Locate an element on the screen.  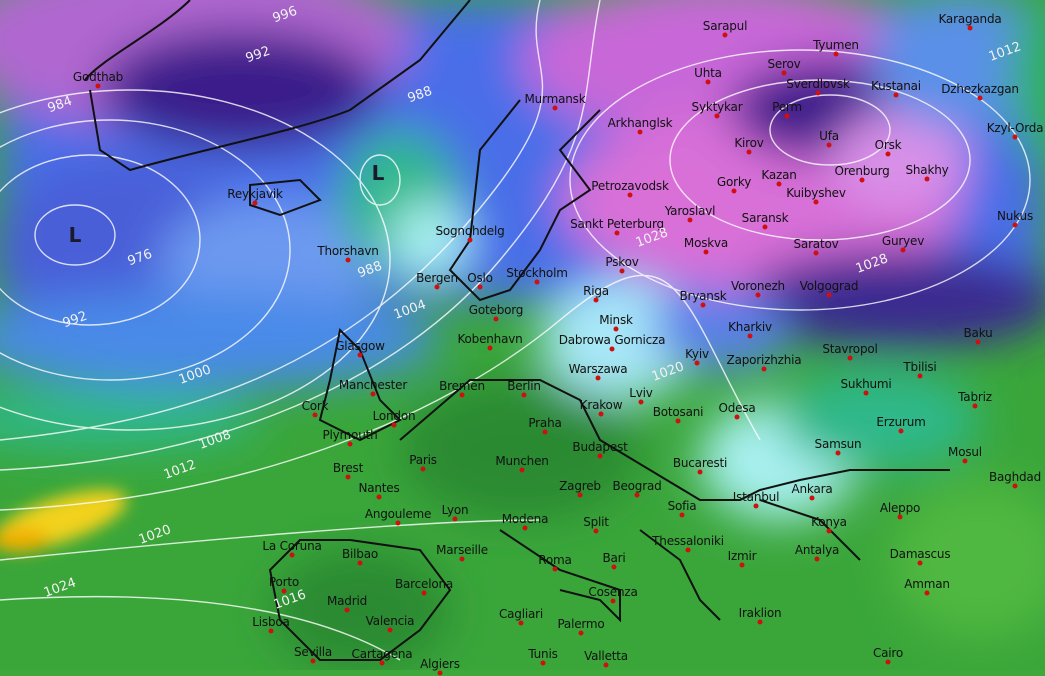
city-label: Bilbao is located at coordinates (360, 554).